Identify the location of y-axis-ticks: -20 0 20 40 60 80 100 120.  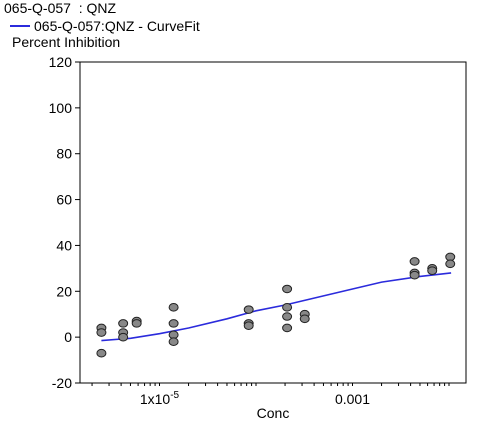
(64, 222).